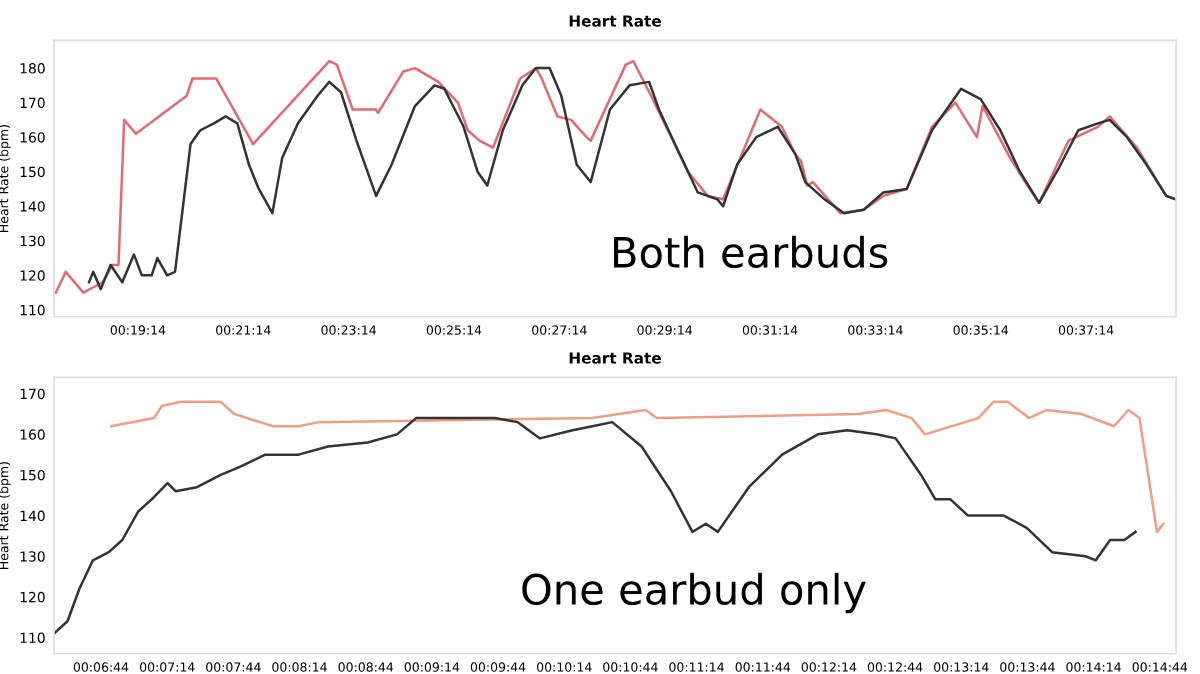 The image size is (1200, 674). What do you see at coordinates (694, 593) in the screenshot?
I see `annotation: One earbud only` at bounding box center [694, 593].